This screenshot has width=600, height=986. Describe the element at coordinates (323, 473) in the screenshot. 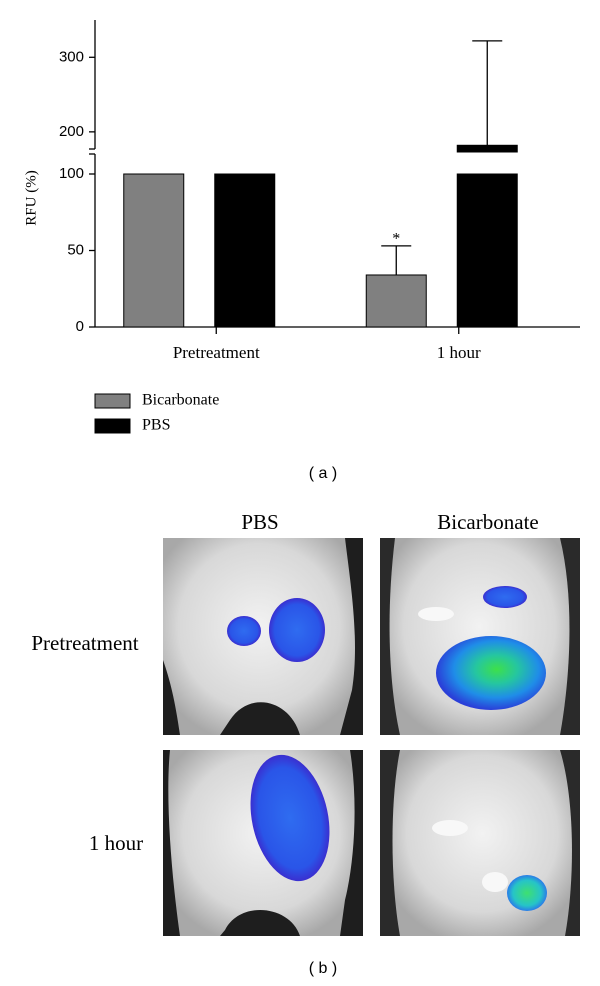

I see `caption: ( a )` at that location.